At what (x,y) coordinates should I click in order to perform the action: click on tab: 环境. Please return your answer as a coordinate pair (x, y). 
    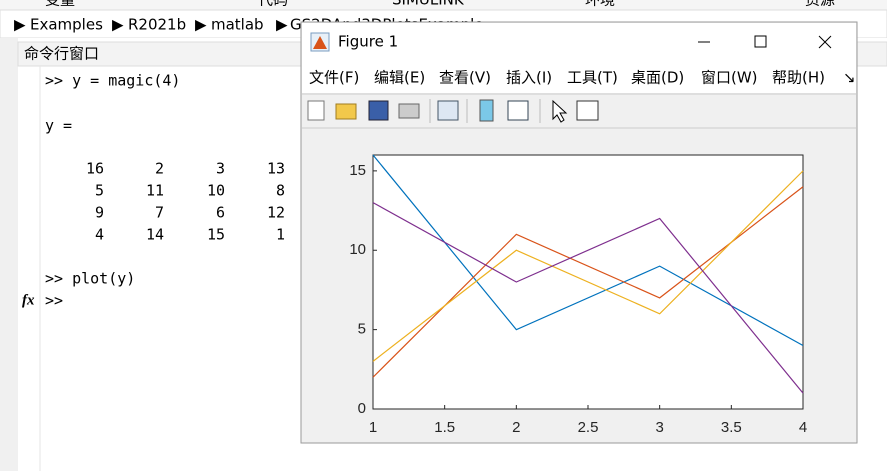
    Looking at the image, I should click on (600, 4).